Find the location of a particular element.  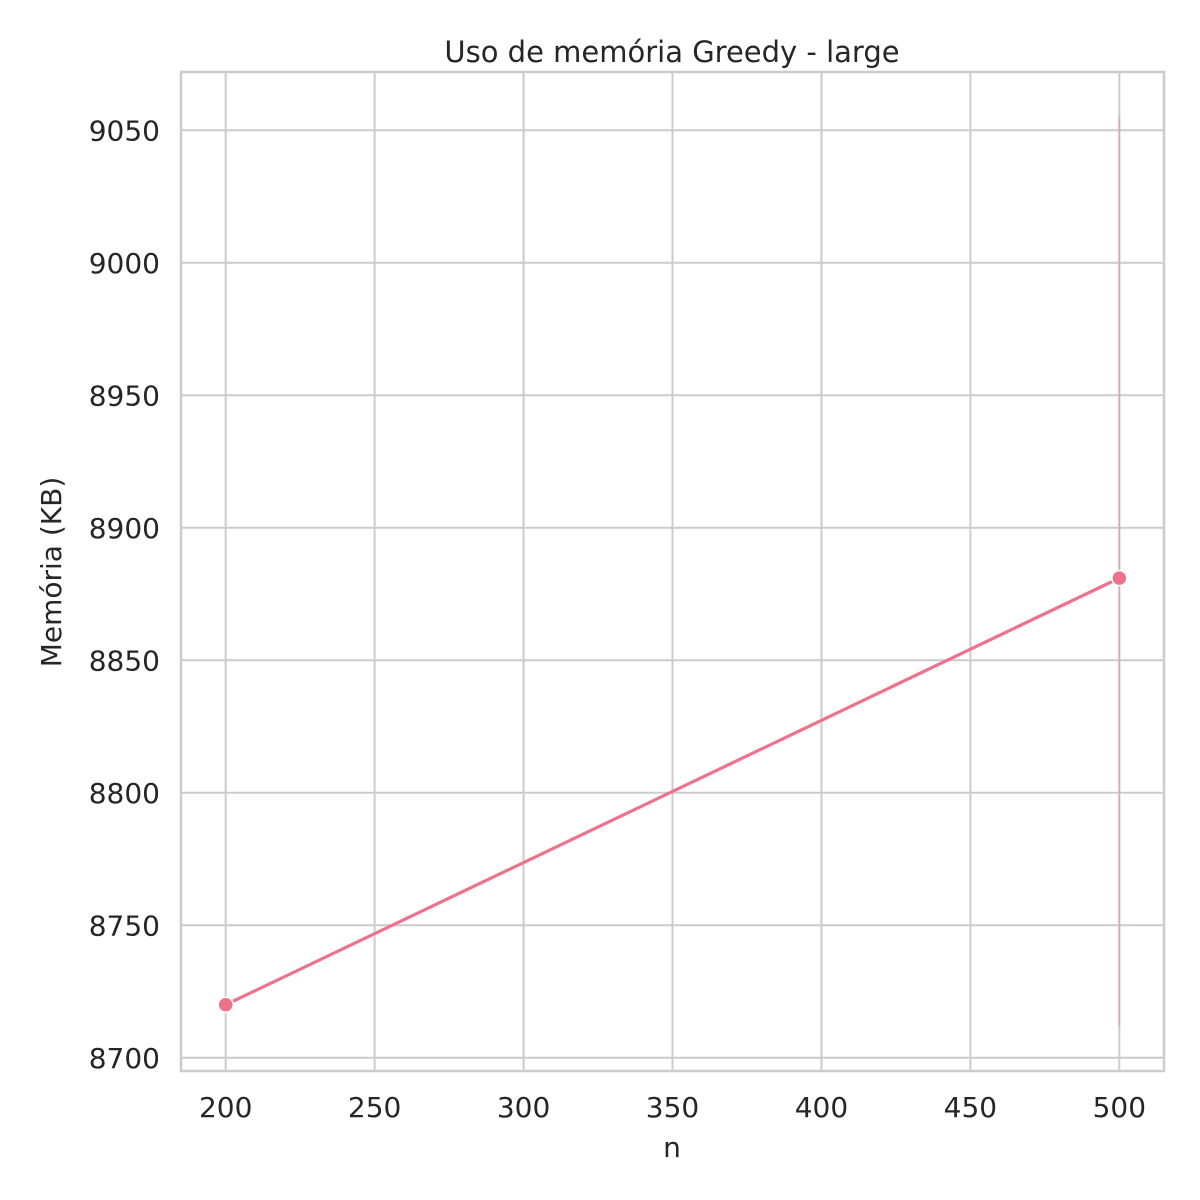

y-tick-labels: 8700 8750 8800 8850 8900 8950 9000 9050 is located at coordinates (124, 594).